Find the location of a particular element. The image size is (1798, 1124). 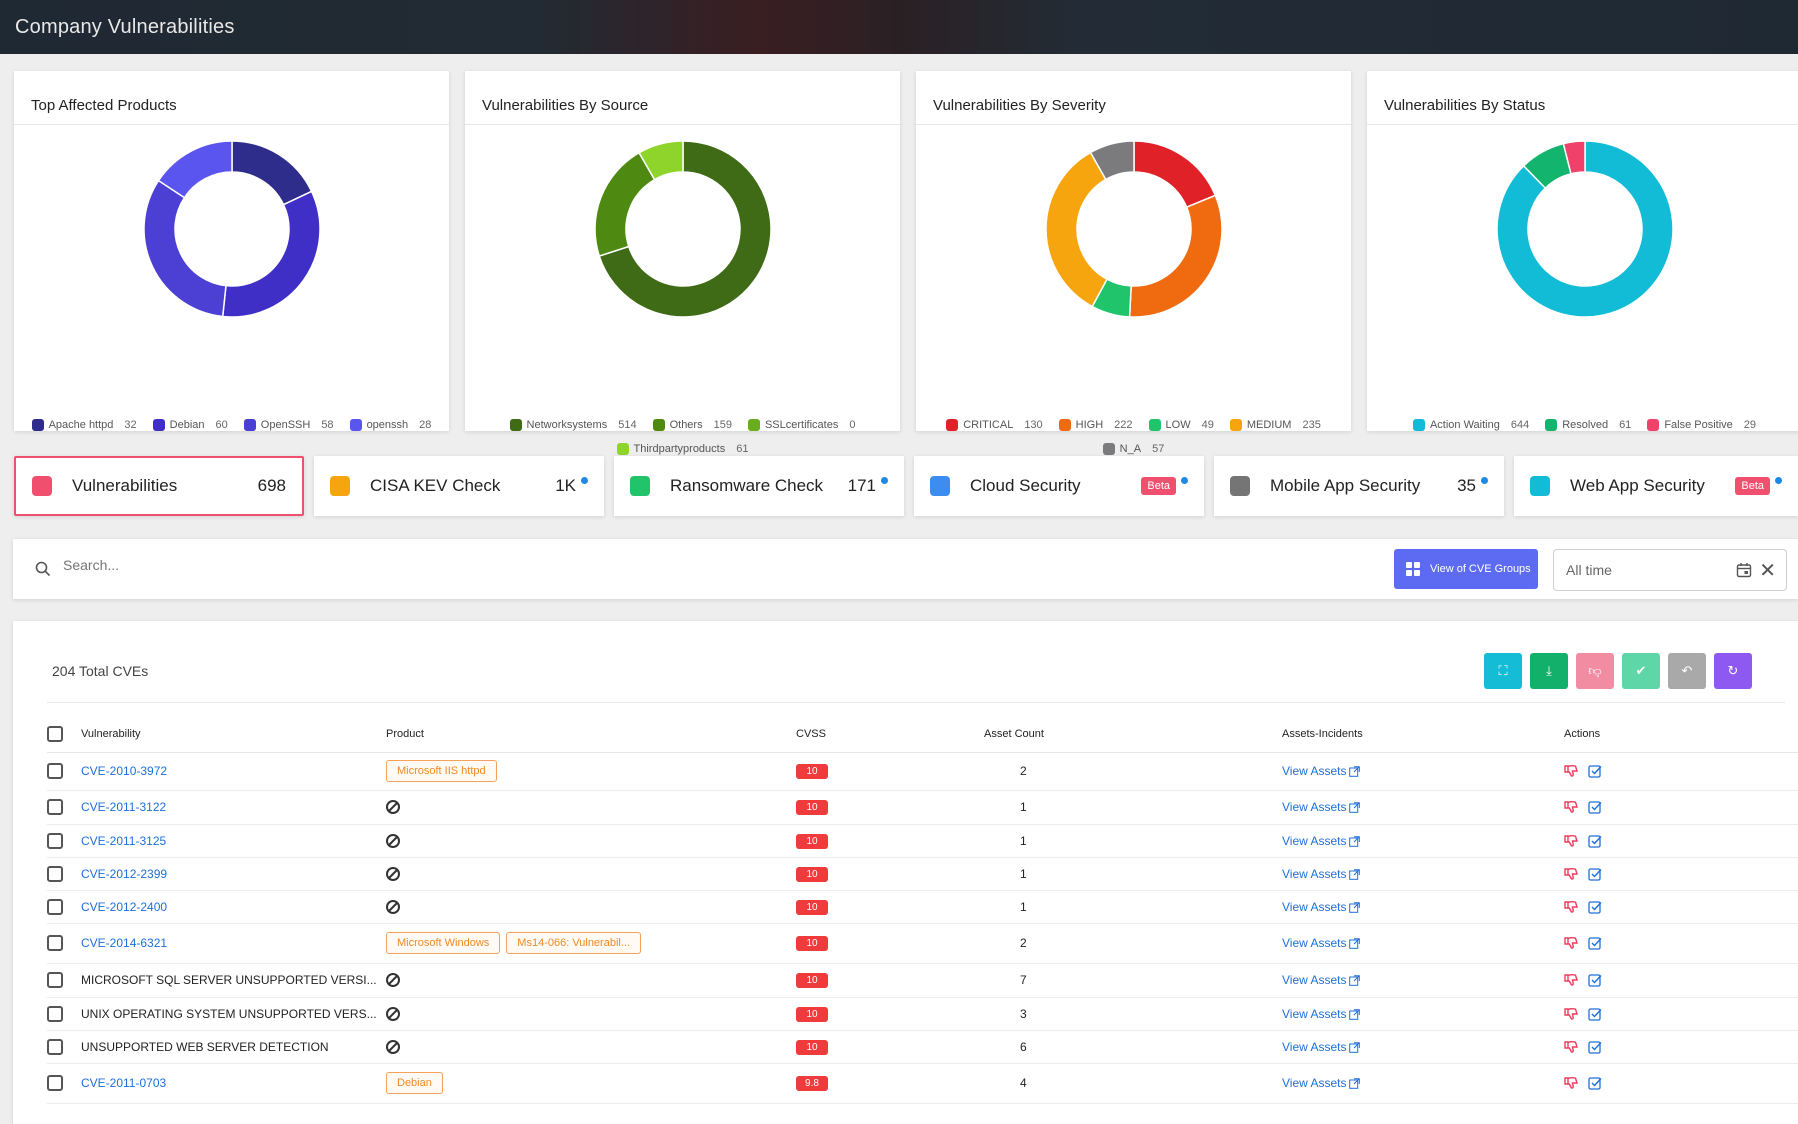

table-row: CVE-2011-3122 10 1 View Assets is located at coordinates (922, 807).